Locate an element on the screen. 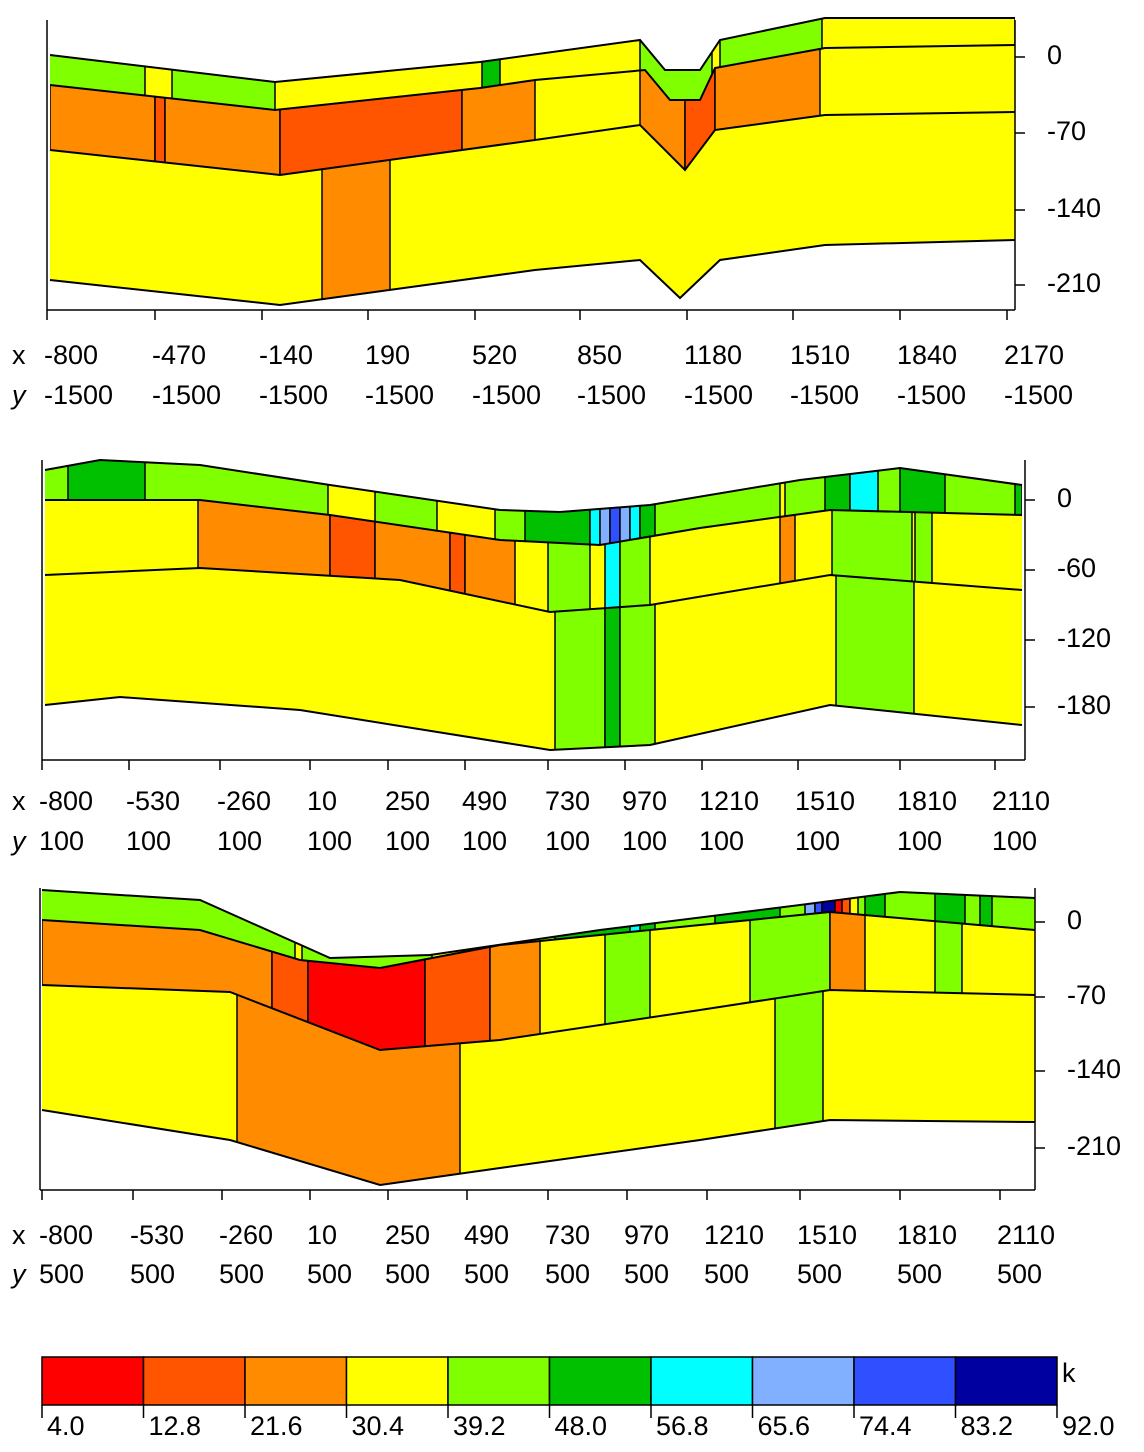 The width and height of the screenshot is (1144, 1452). x-tick-label: 1180 is located at coordinates (713, 355).